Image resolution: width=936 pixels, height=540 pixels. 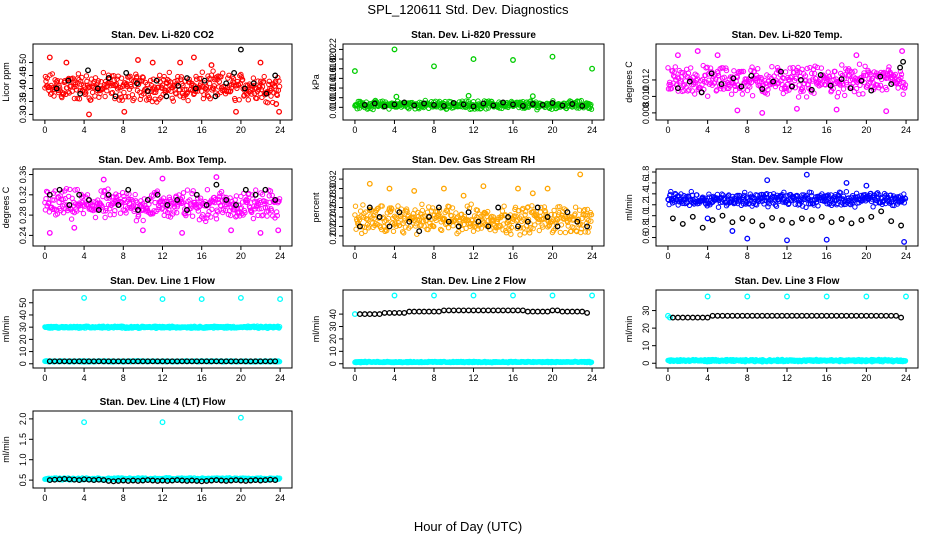 What do you see at coordinates (333, 107) in the screenshot?
I see `y-tick-label: 0.010` at bounding box center [333, 107].